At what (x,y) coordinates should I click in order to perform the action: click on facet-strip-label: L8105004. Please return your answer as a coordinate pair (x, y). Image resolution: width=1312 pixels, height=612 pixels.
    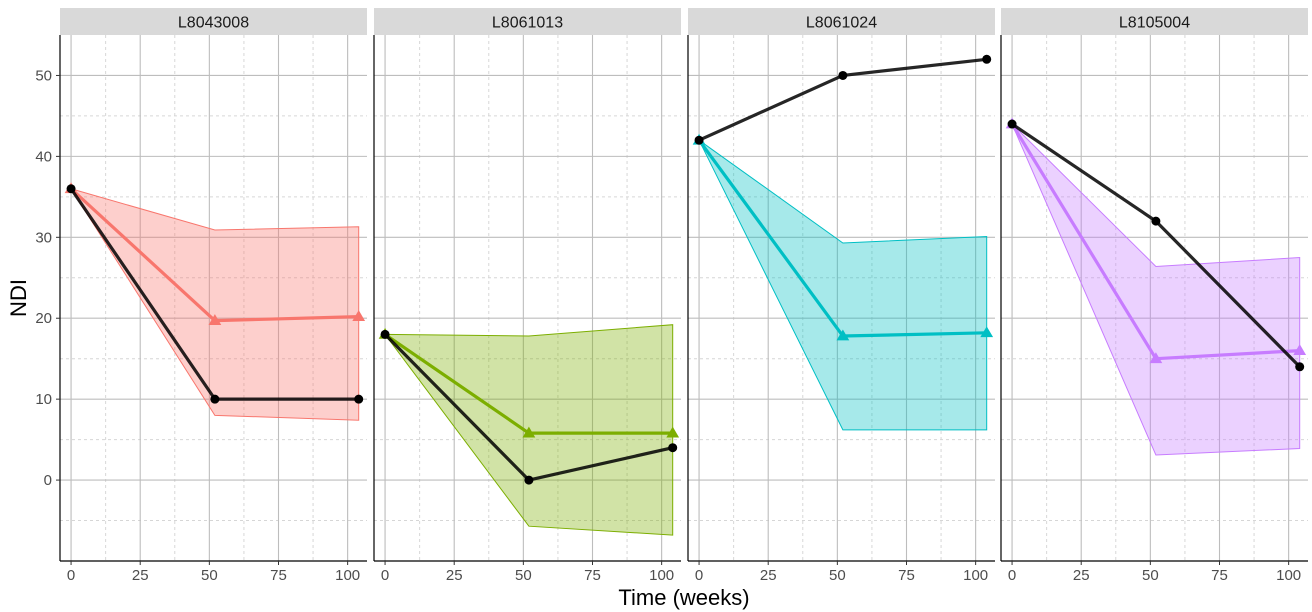
    Looking at the image, I should click on (1154, 23).